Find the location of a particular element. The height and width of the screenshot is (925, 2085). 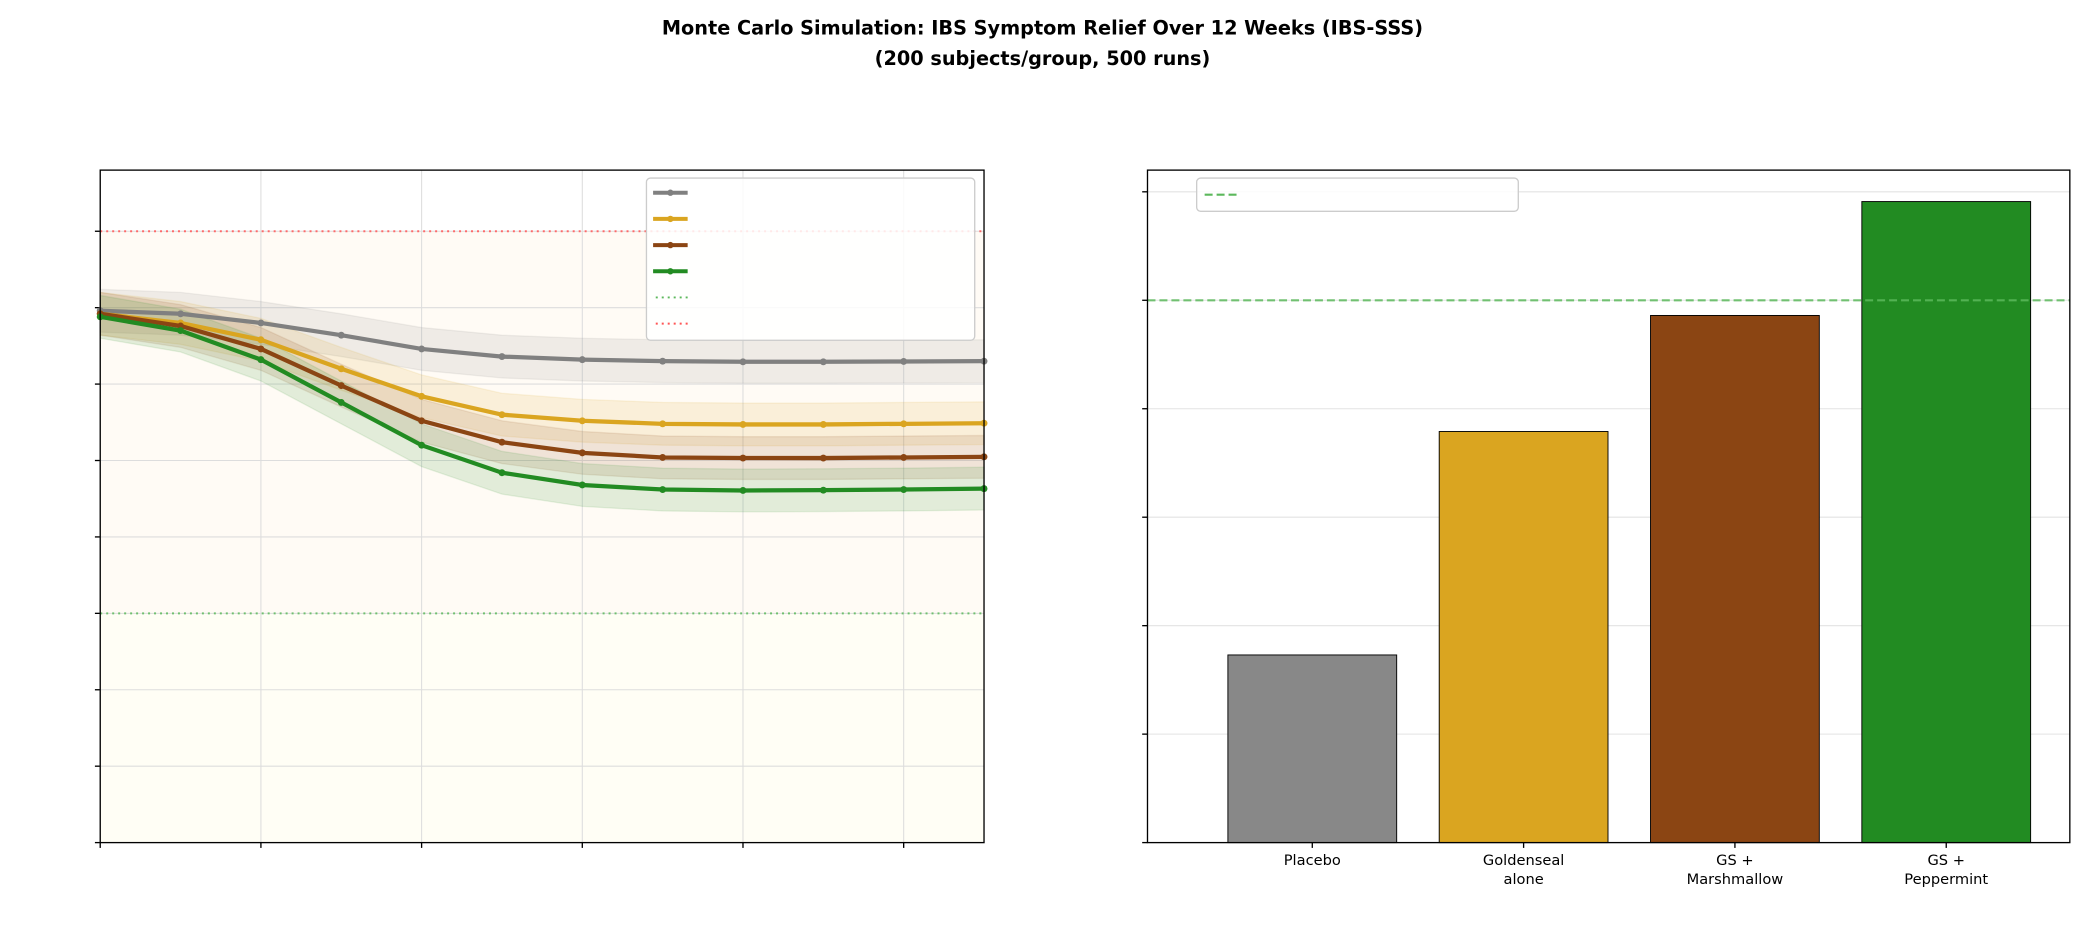

x-tick-label: Placebo is located at coordinates (1312, 860).